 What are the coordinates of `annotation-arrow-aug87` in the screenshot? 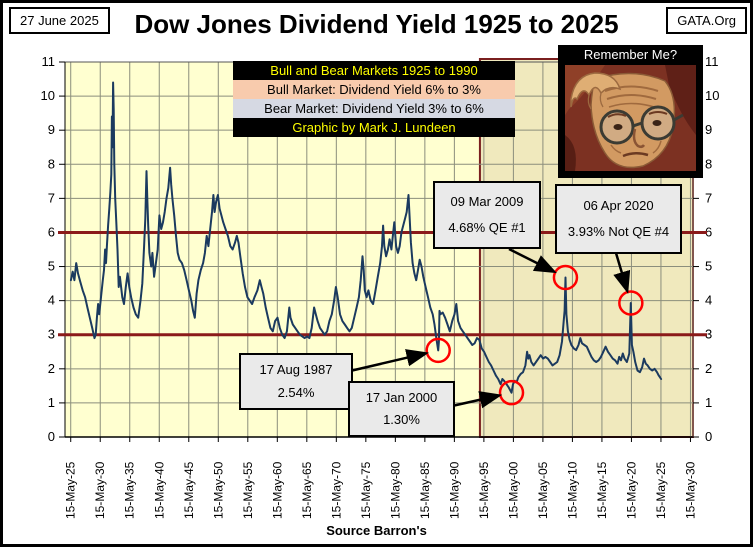 It's located at (389, 361).